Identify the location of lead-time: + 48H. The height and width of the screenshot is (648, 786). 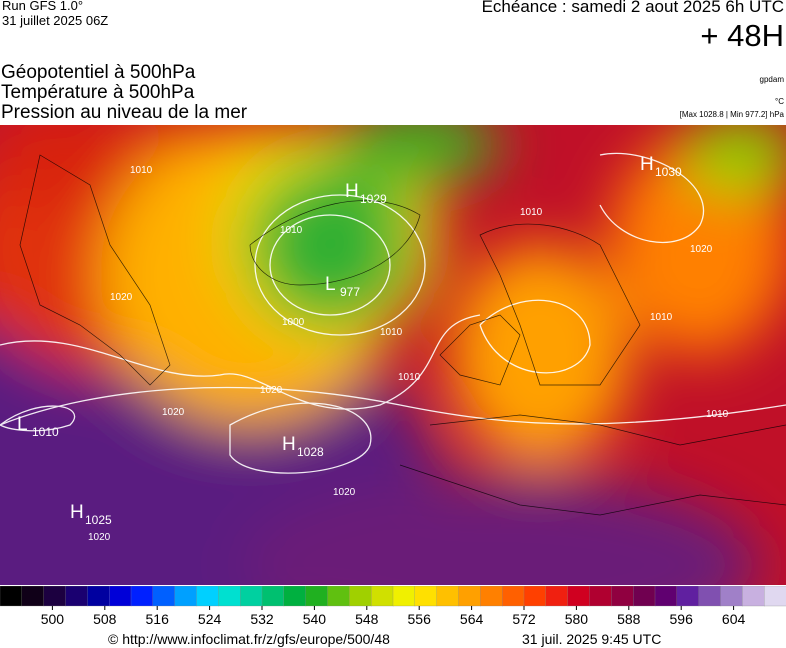
(742, 35).